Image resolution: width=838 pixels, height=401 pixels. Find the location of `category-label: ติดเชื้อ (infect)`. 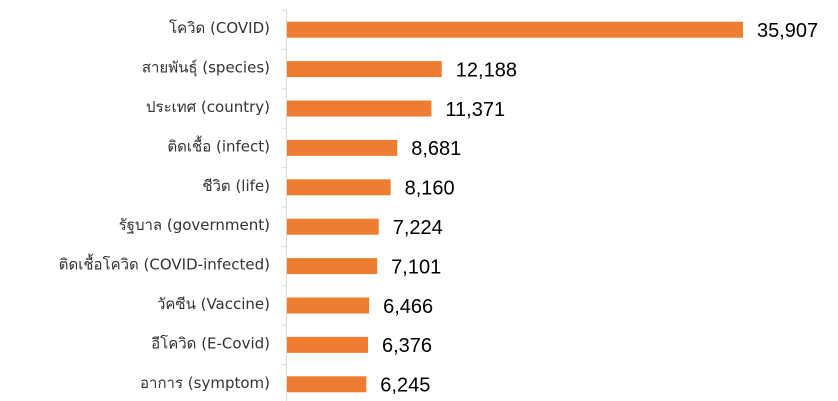

category-label: ติดเชื้อ (infect) is located at coordinates (218, 145).